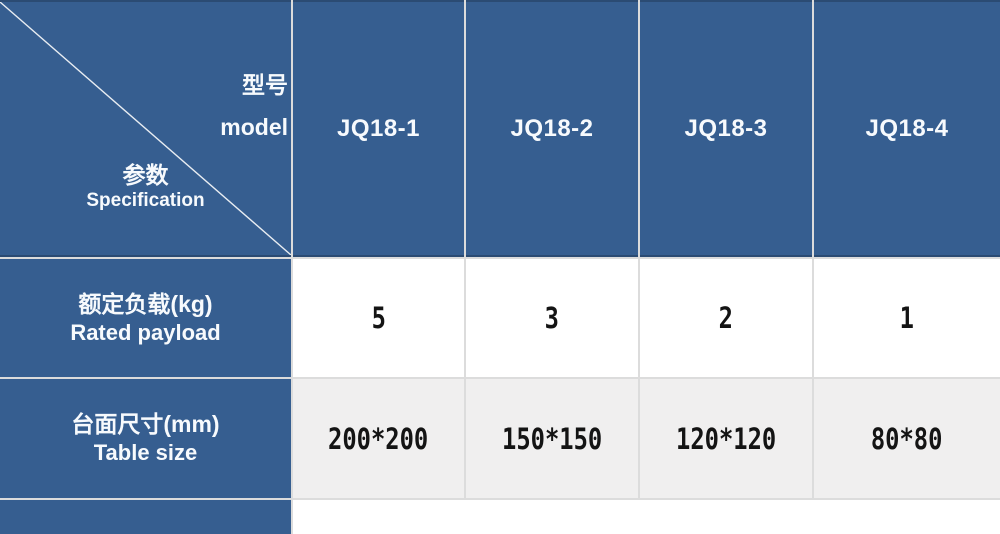  I want to click on value-text: 3, so click(552, 318).